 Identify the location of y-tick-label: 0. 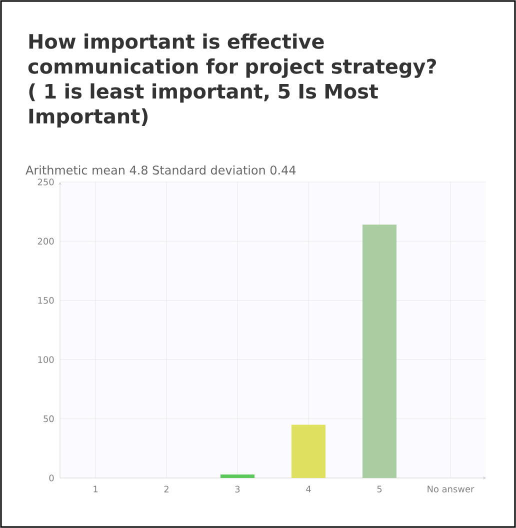
(51, 478).